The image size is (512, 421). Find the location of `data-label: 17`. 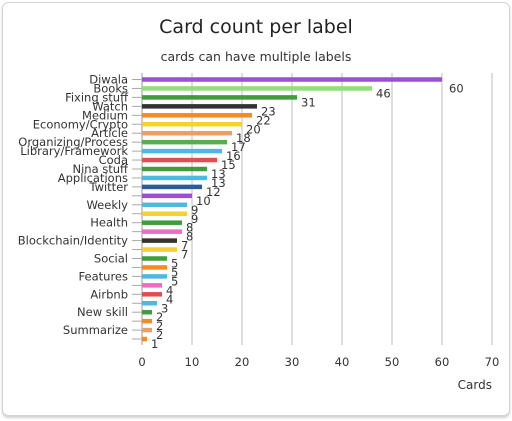

data-label: 17 is located at coordinates (238, 147).